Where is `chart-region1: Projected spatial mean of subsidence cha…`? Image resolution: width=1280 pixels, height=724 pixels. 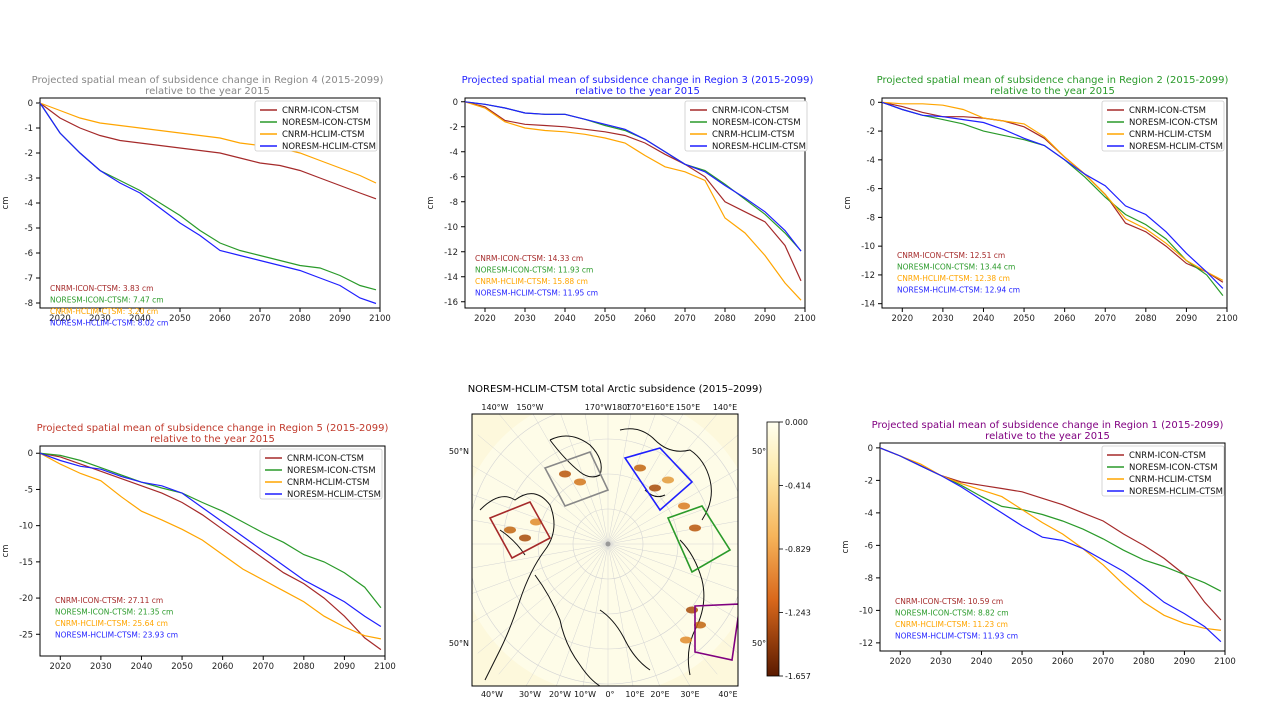 chart-region1: Projected spatial mean of subsidence cha… is located at coordinates (1050, 545).